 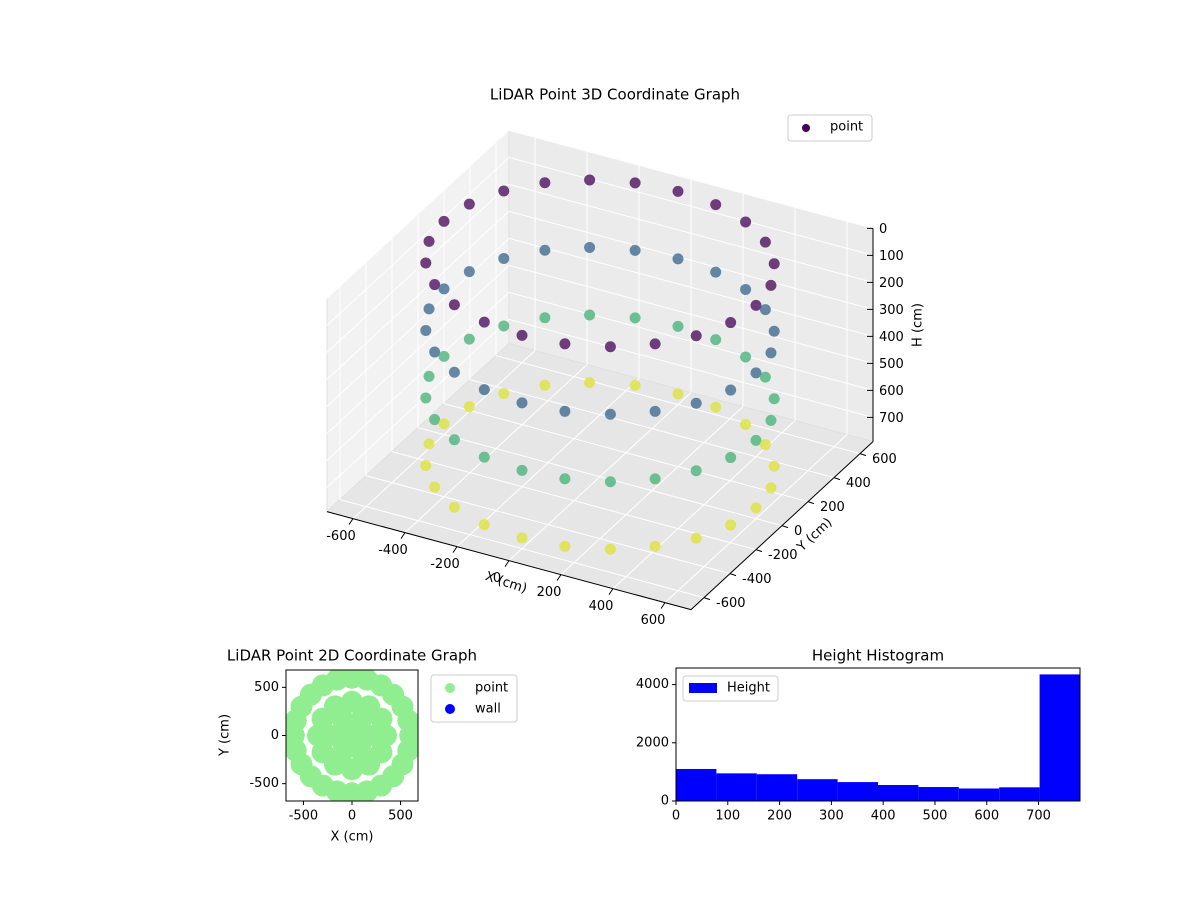 I want to click on x-tick-label: 600, so click(x=653, y=620).